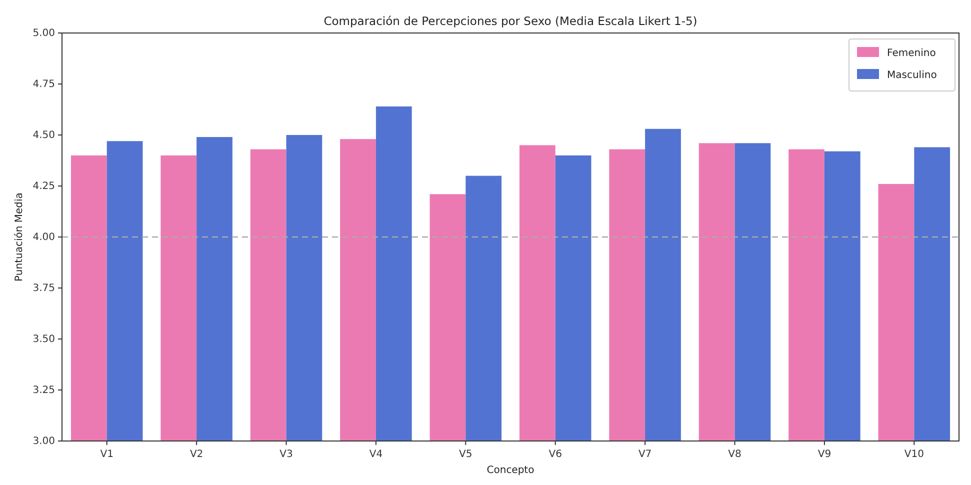  What do you see at coordinates (825, 454) in the screenshot?
I see `x-tick-label: V9` at bounding box center [825, 454].